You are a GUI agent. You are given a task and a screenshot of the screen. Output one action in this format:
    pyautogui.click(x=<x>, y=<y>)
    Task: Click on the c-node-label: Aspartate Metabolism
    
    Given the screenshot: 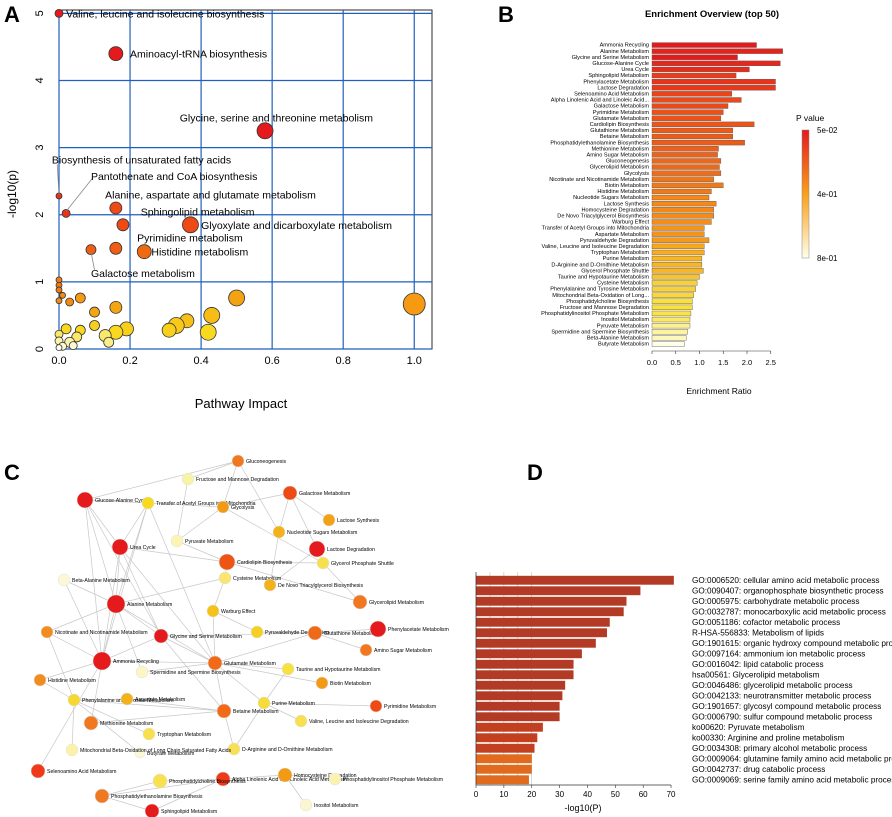 What is the action you would take?
    pyautogui.click(x=160, y=700)
    